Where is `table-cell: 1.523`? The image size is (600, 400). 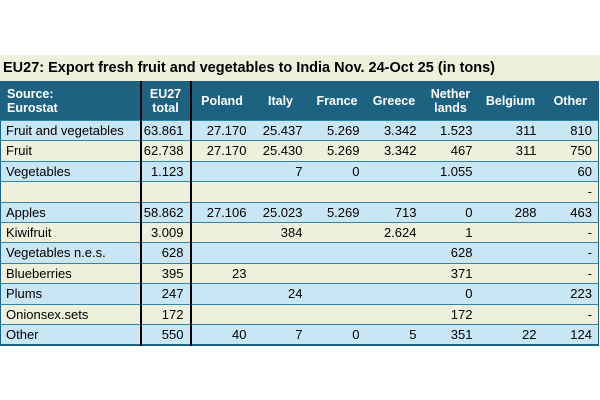 table-cell: 1.523 is located at coordinates (450, 130).